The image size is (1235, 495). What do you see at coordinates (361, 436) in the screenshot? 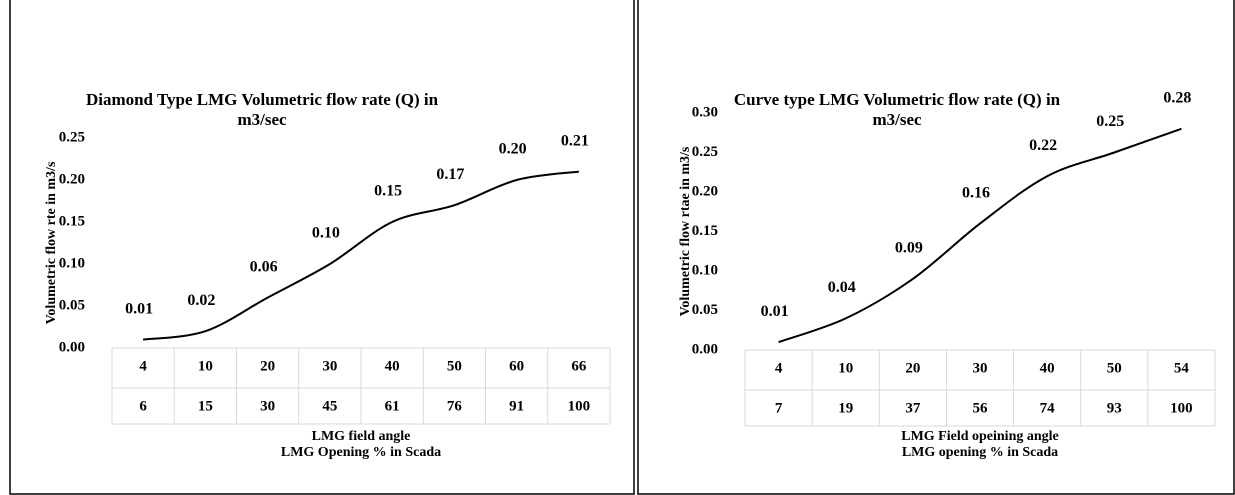
I see `x-axis-title: LMG field angle` at bounding box center [361, 436].